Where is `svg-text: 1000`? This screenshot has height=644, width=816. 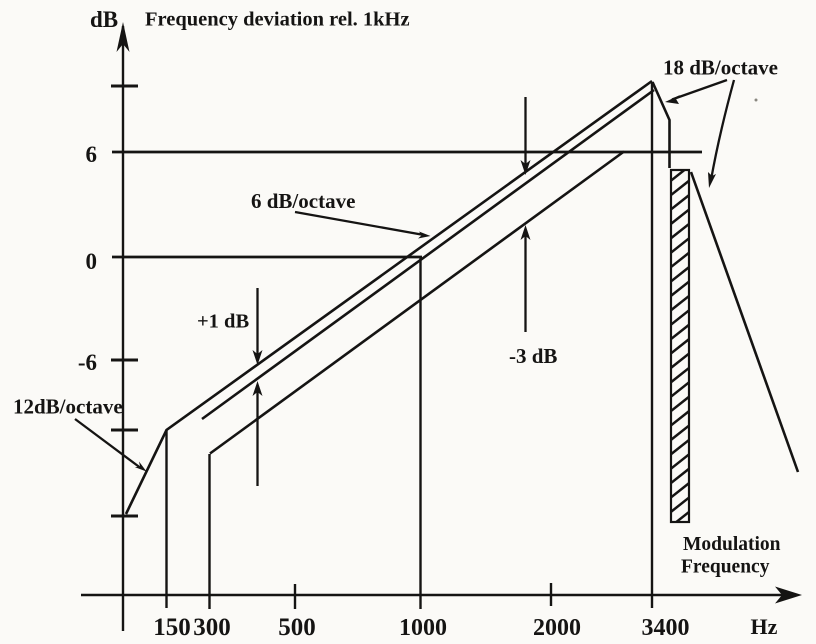
svg-text: 1000 is located at coordinates (423, 628).